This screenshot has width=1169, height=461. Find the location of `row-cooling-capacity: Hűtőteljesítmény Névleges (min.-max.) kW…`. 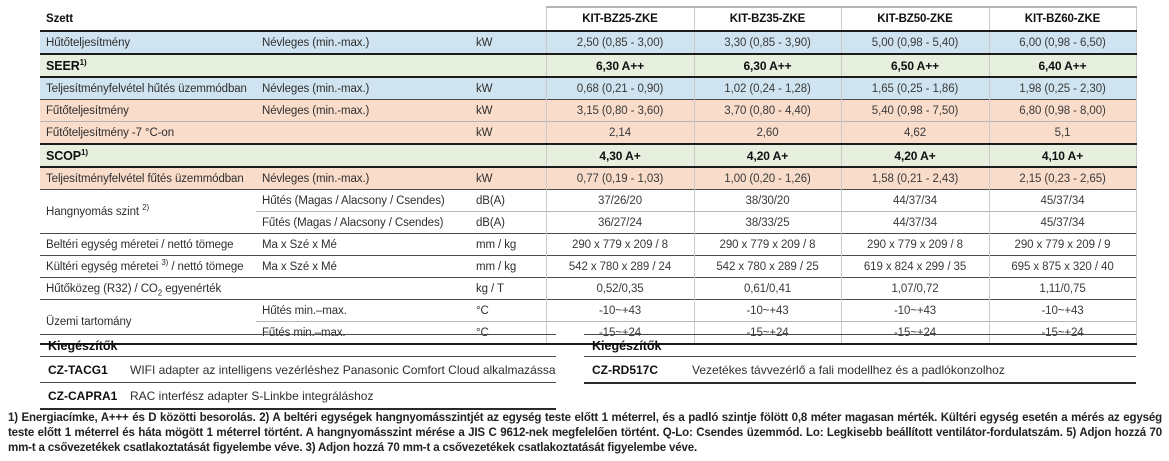

row-cooling-capacity: Hűtőteljesítmény Névleges (min.-max.) kW… is located at coordinates (588, 42).